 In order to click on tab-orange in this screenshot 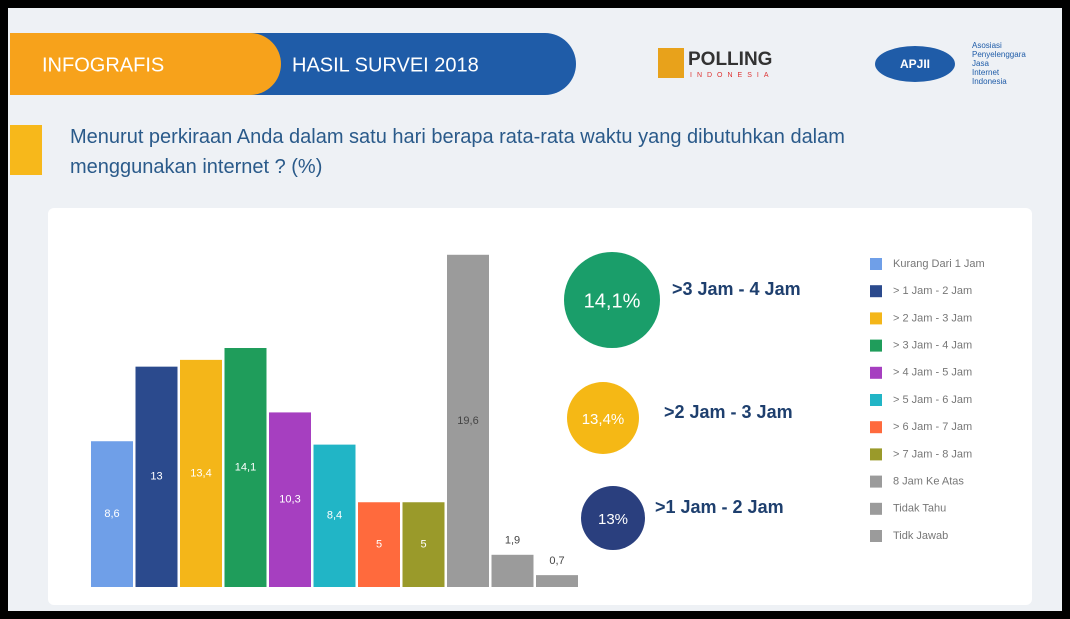, I will do `click(145, 64)`.